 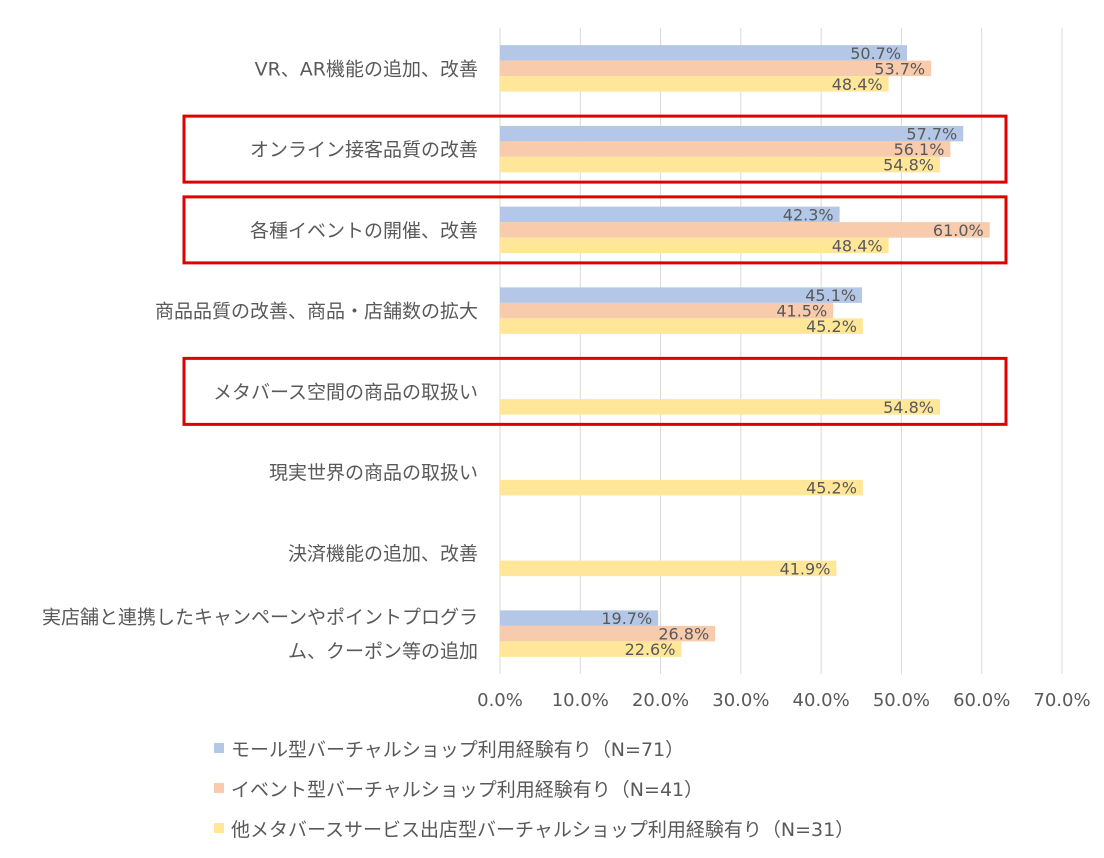 What do you see at coordinates (650, 649) in the screenshot?
I see `data-label: 22.6%` at bounding box center [650, 649].